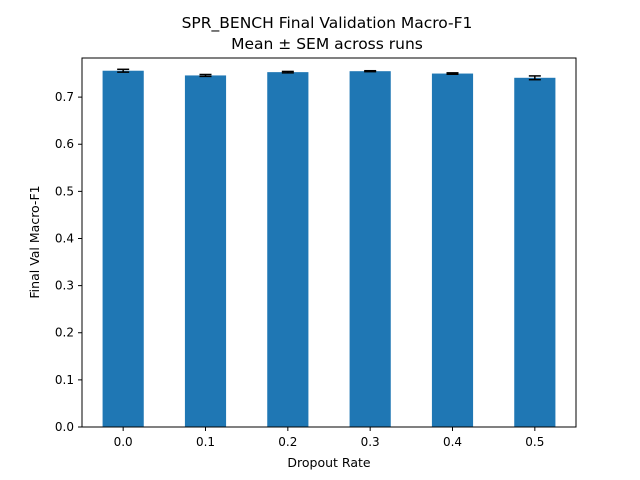  Describe the element at coordinates (534, 442) in the screenshot. I see `x-tick-label: 0.5` at that location.